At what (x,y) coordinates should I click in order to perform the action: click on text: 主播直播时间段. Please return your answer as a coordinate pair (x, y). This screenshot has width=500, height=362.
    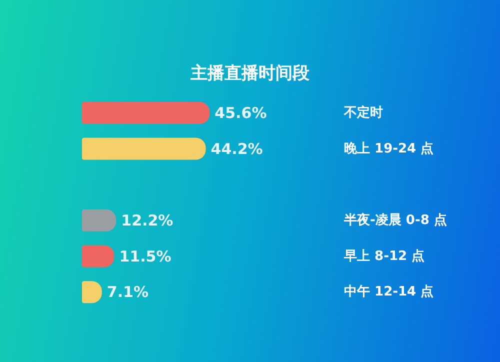
    Looking at the image, I should click on (250, 74).